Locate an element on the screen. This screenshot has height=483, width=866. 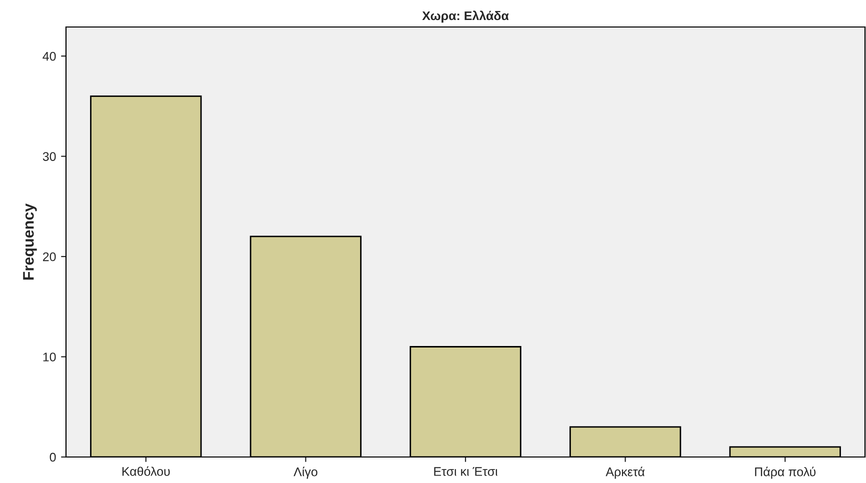
y-tick-label: 0 is located at coordinates (53, 457).